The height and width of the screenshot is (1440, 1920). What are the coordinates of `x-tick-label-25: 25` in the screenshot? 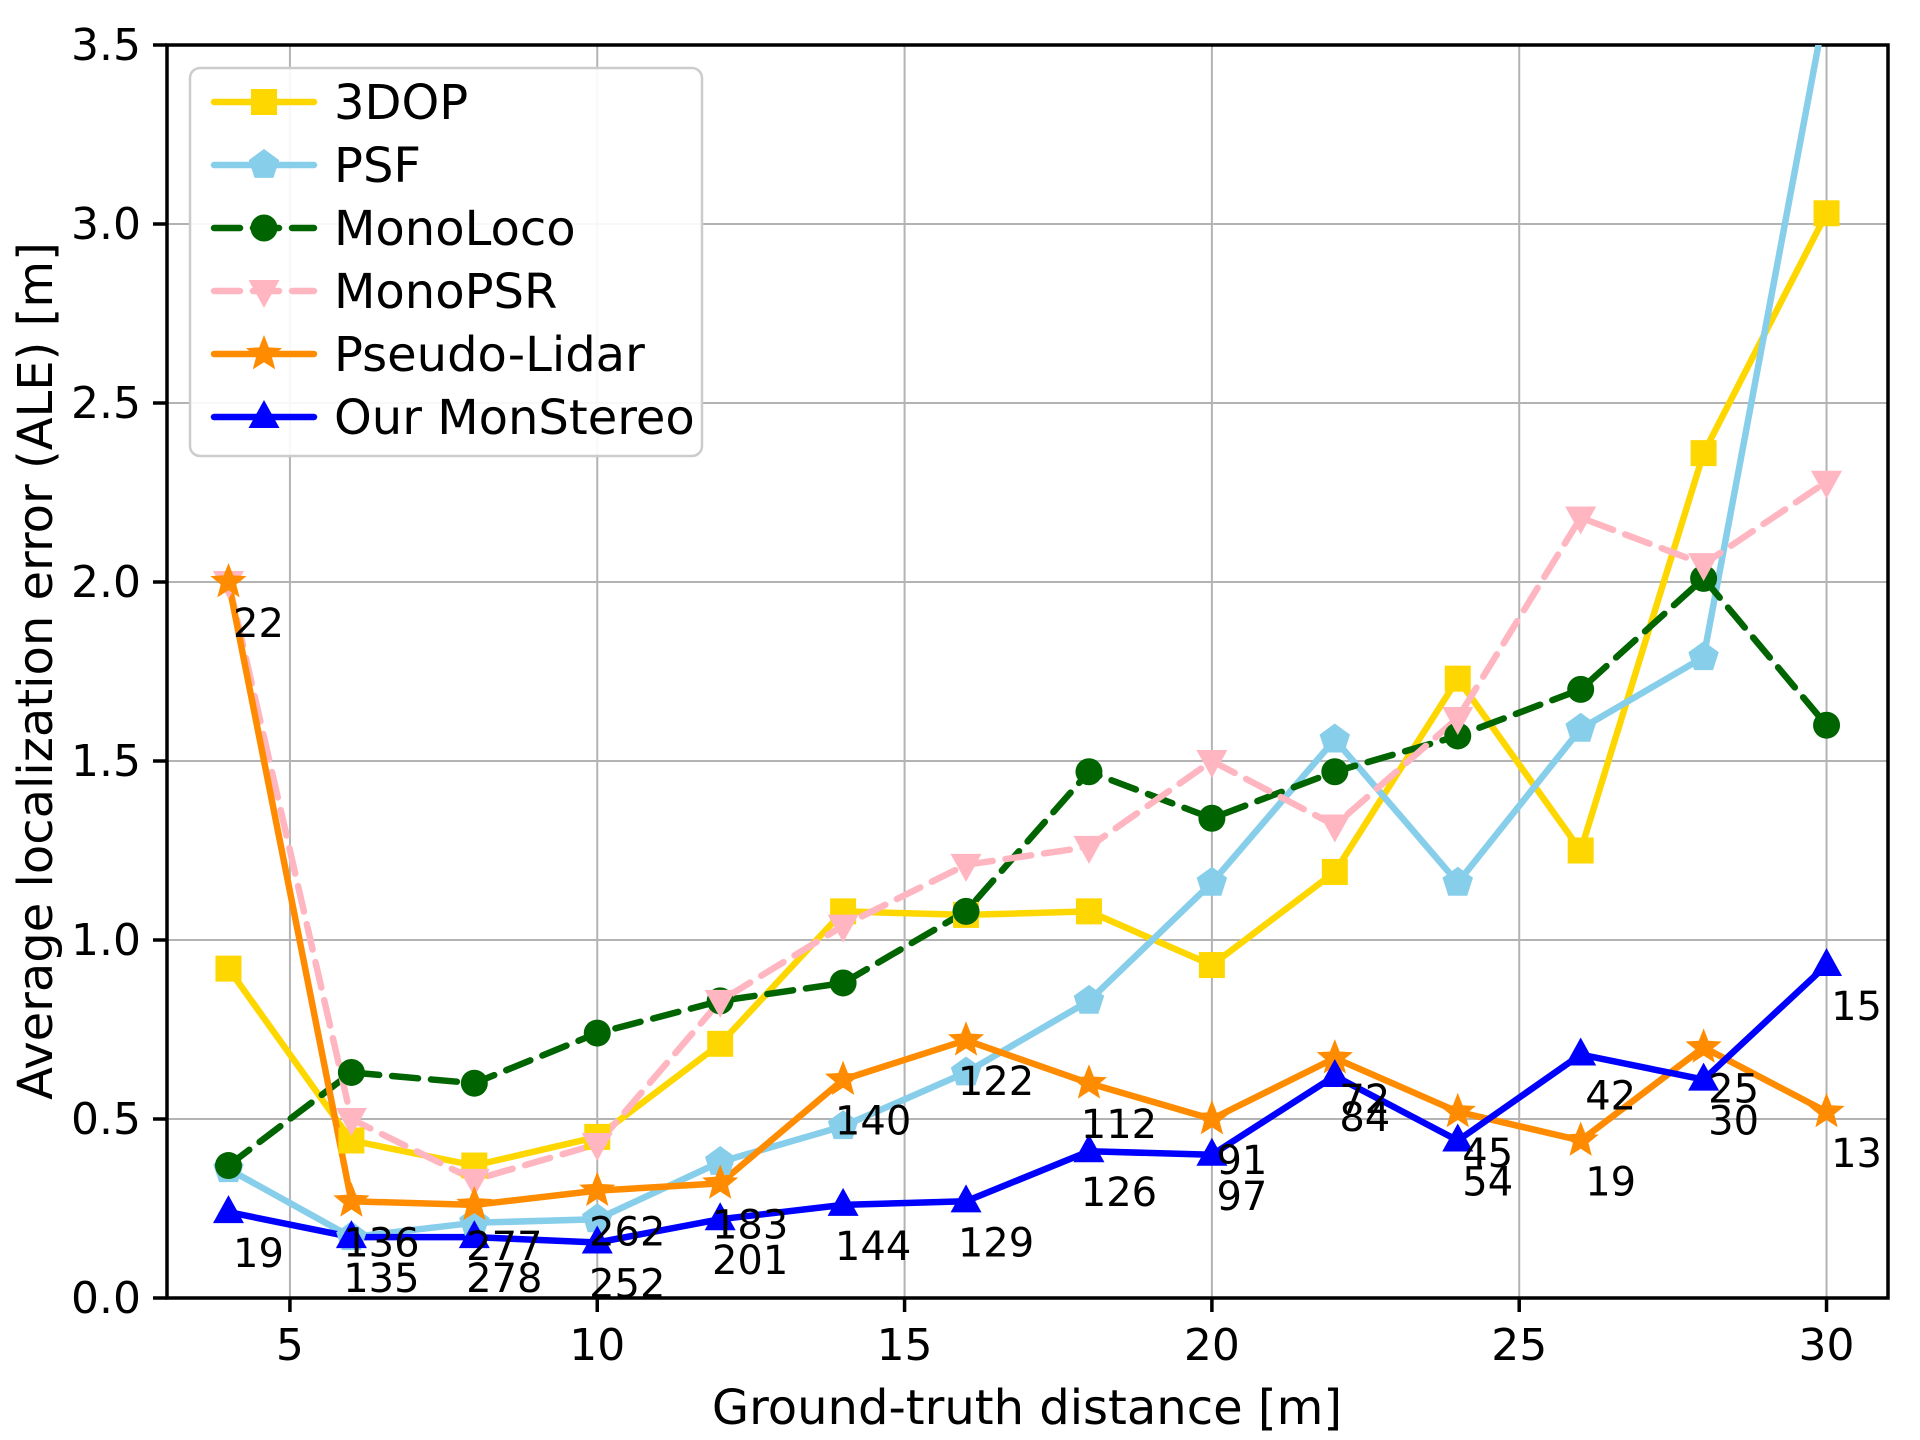 It's located at (1519, 1345).